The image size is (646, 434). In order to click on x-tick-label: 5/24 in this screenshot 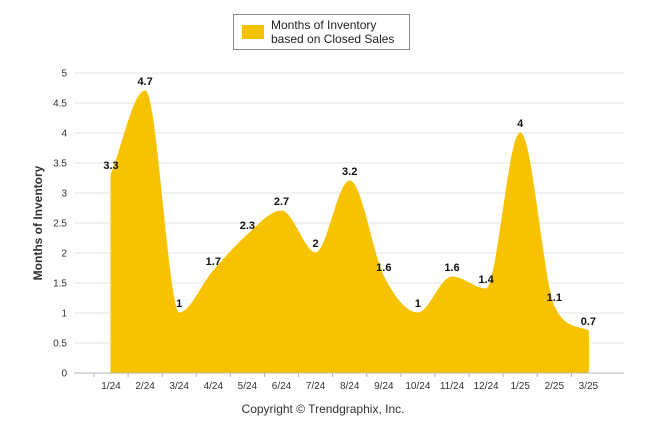, I will do `click(248, 386)`.